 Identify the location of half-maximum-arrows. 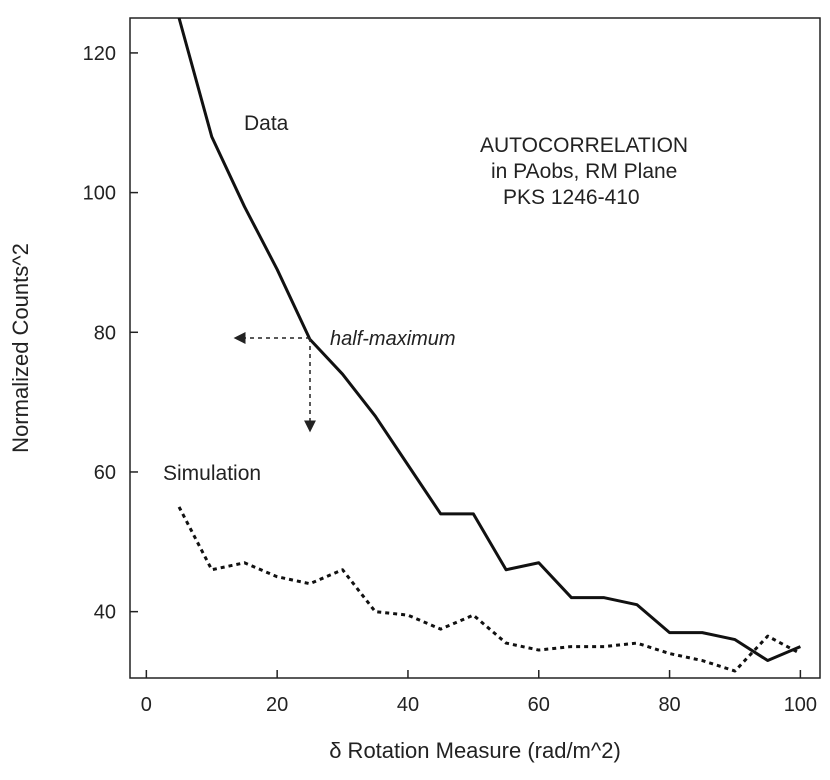
(274, 382).